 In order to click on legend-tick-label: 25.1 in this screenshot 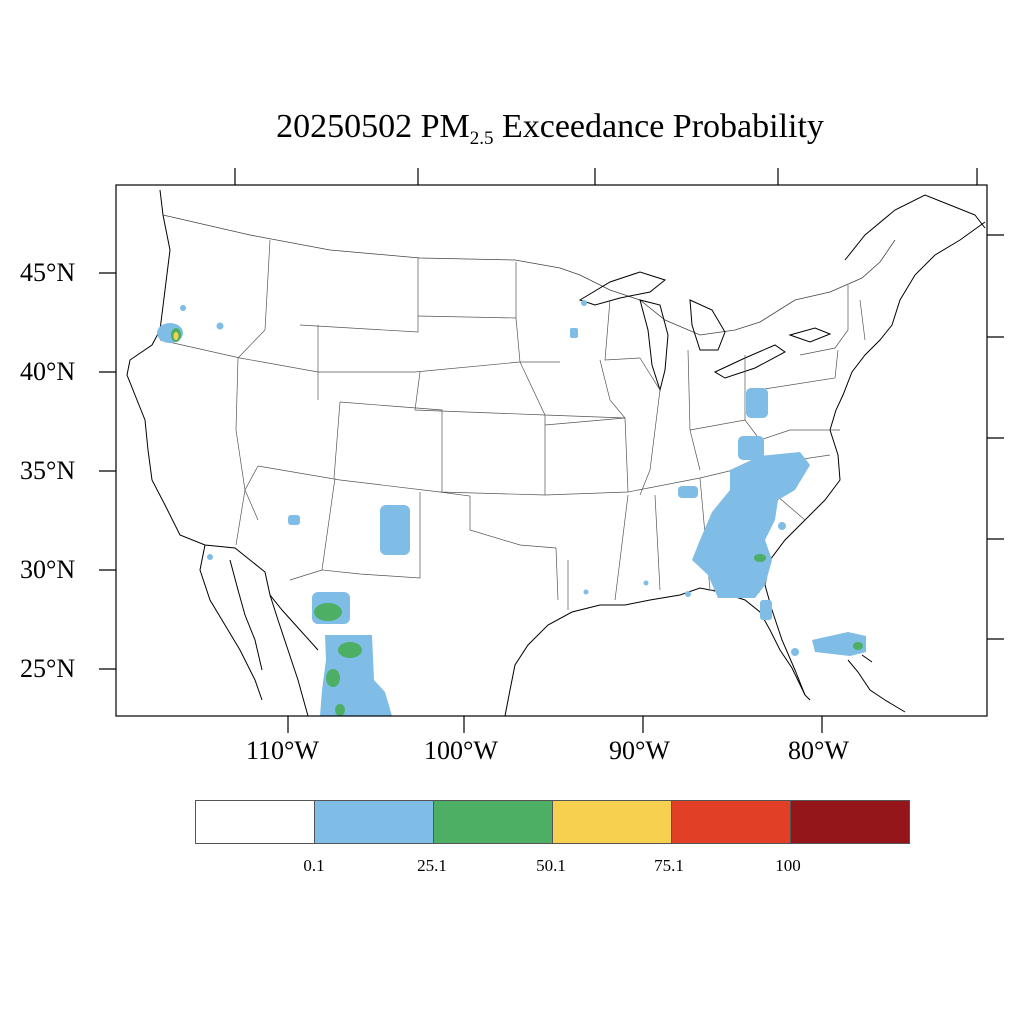, I will do `click(432, 865)`.